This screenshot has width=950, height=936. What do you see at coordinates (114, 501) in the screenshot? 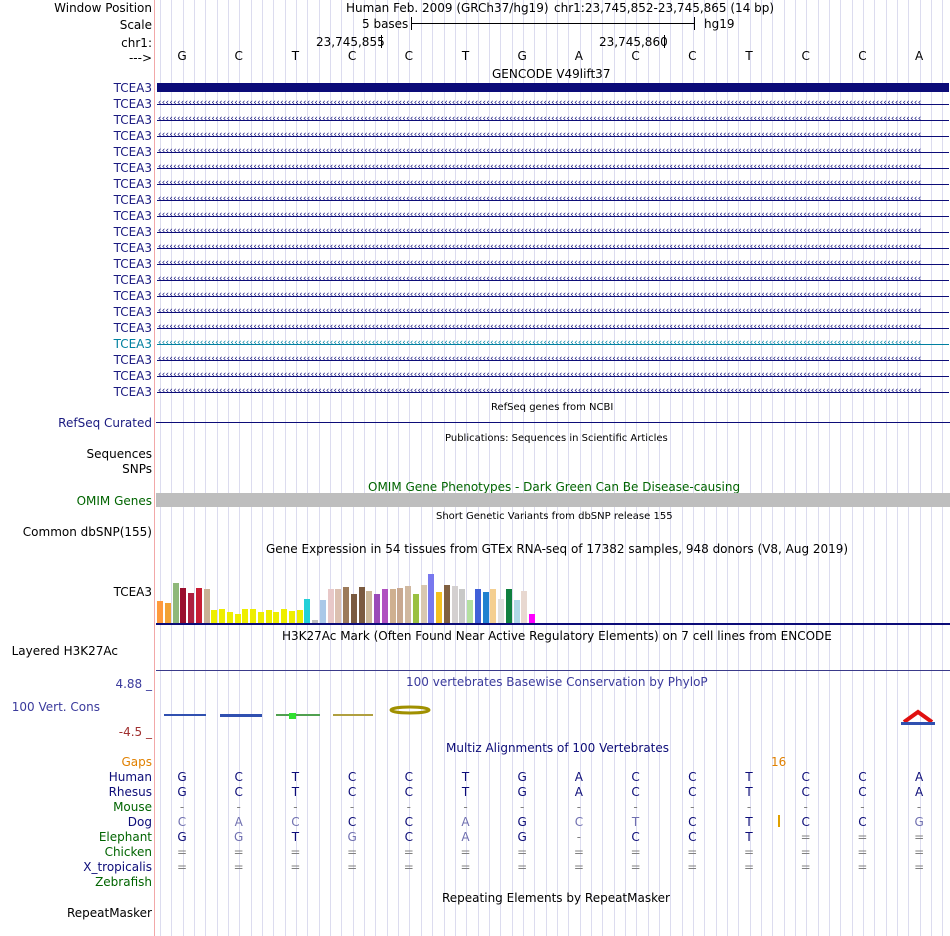
I see `omim-label: OMIM Genes` at bounding box center [114, 501].